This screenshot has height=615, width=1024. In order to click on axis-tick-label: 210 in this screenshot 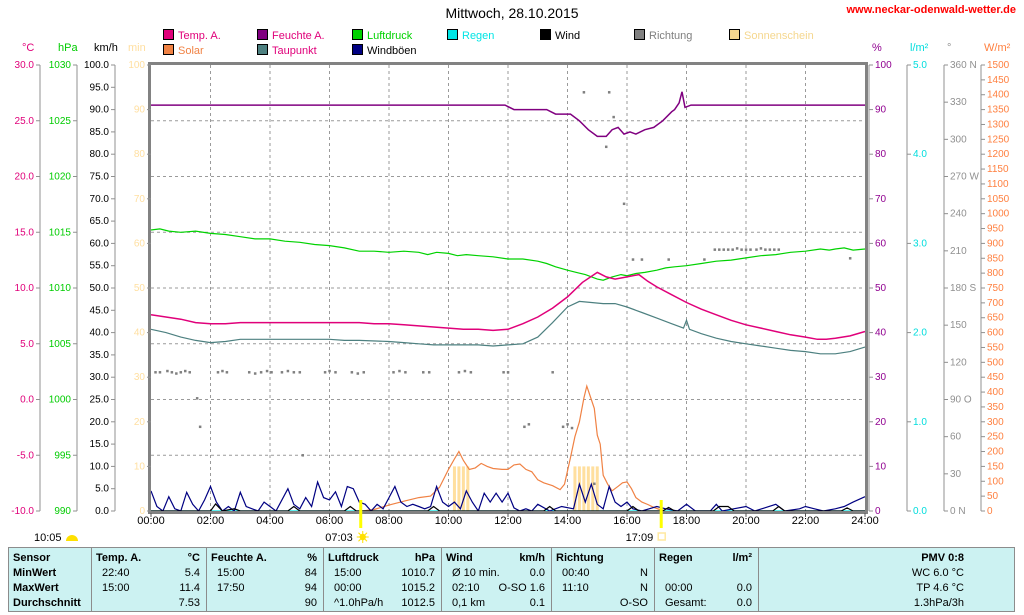, I will do `click(958, 251)`.